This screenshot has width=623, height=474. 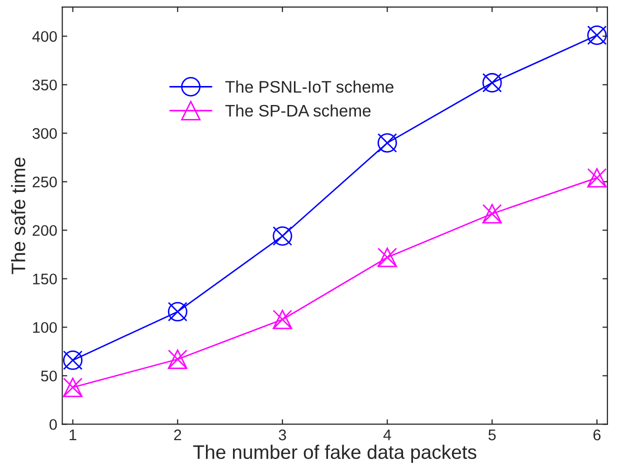 What do you see at coordinates (492, 435) in the screenshot?
I see `x-tick-label: 5` at bounding box center [492, 435].